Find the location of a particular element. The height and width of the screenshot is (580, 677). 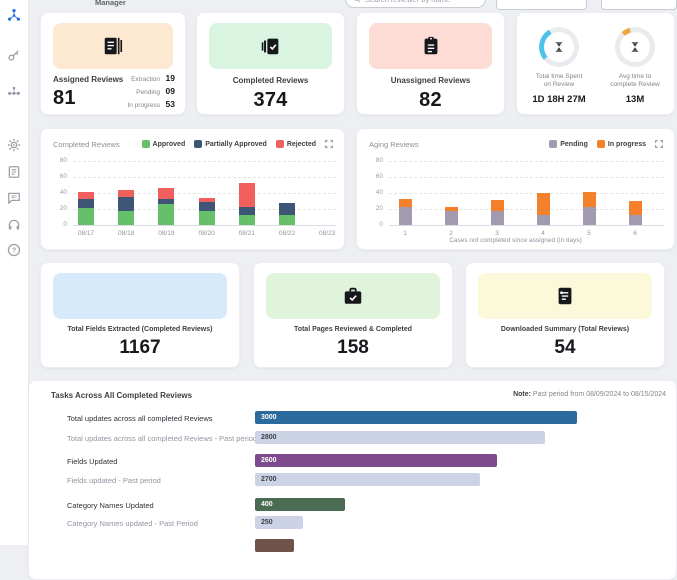

completed-title: Completed Reviews is located at coordinates (270, 80).